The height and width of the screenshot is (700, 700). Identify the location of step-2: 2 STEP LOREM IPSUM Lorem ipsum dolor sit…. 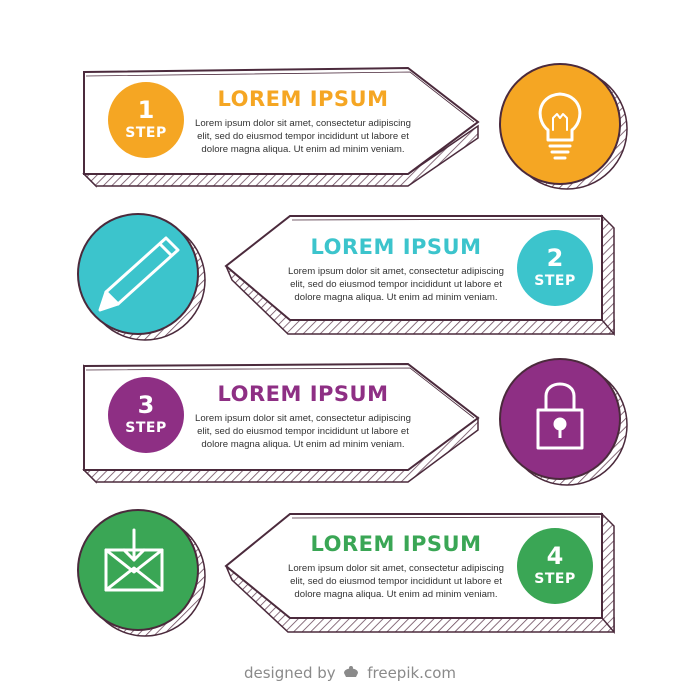
(346, 277).